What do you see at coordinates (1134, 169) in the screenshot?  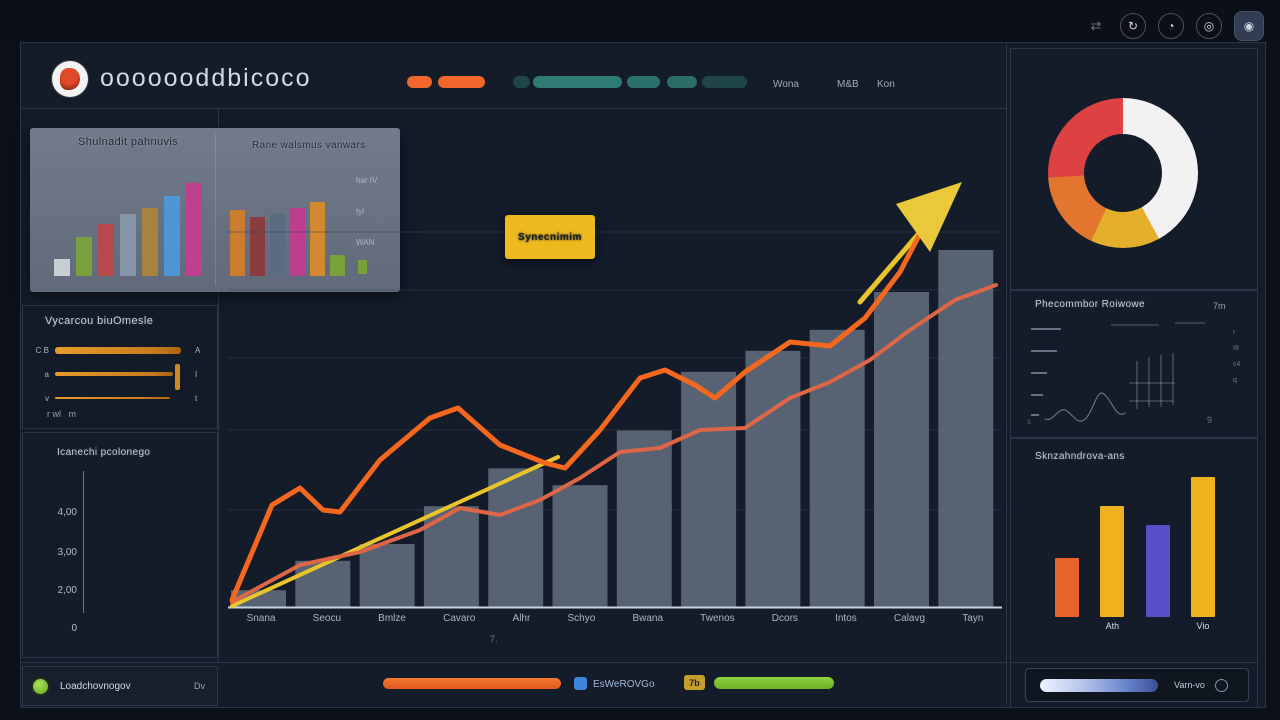 I see `donut-panel` at bounding box center [1134, 169].